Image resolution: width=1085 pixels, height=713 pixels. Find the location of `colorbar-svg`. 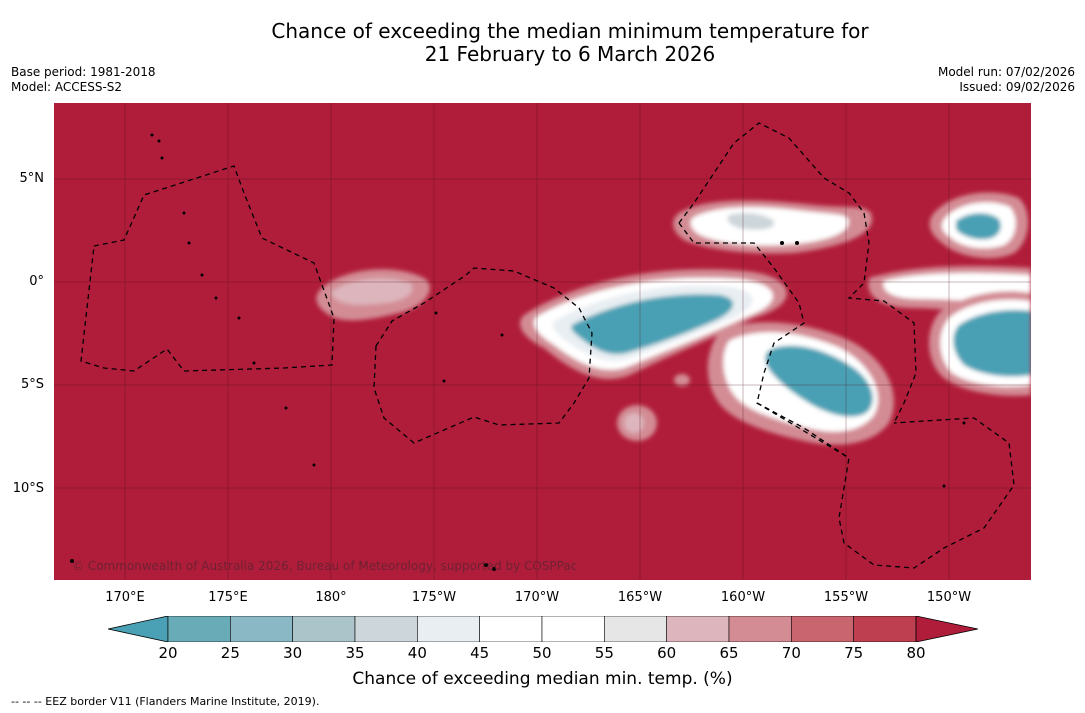

colorbar-svg is located at coordinates (543, 629).